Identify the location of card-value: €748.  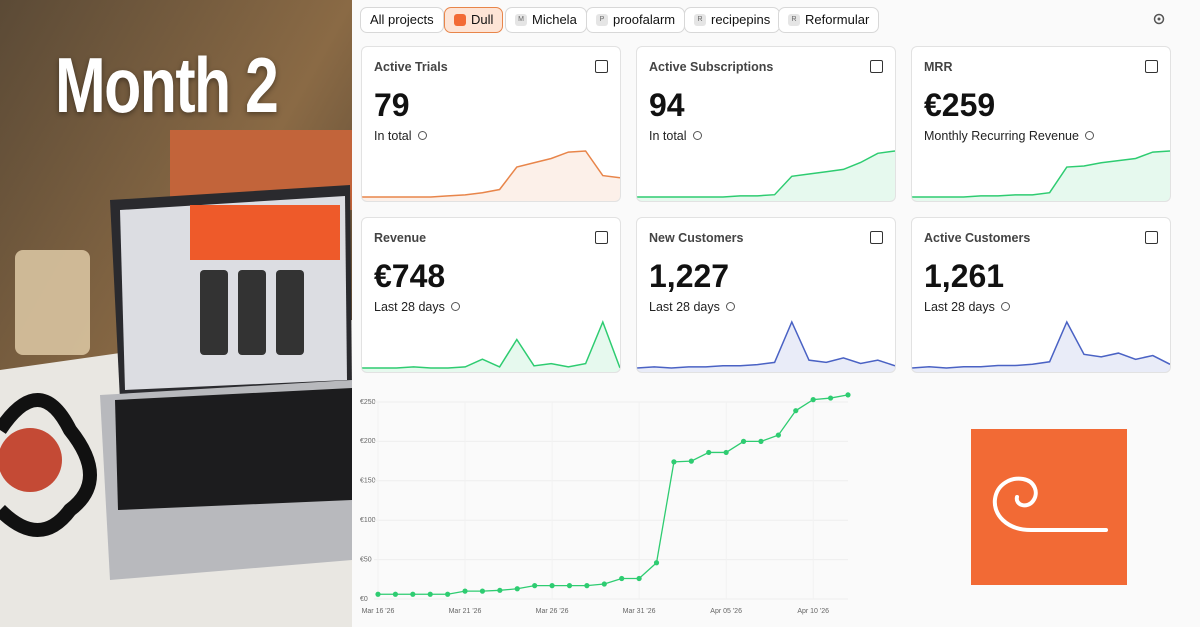
(410, 276).